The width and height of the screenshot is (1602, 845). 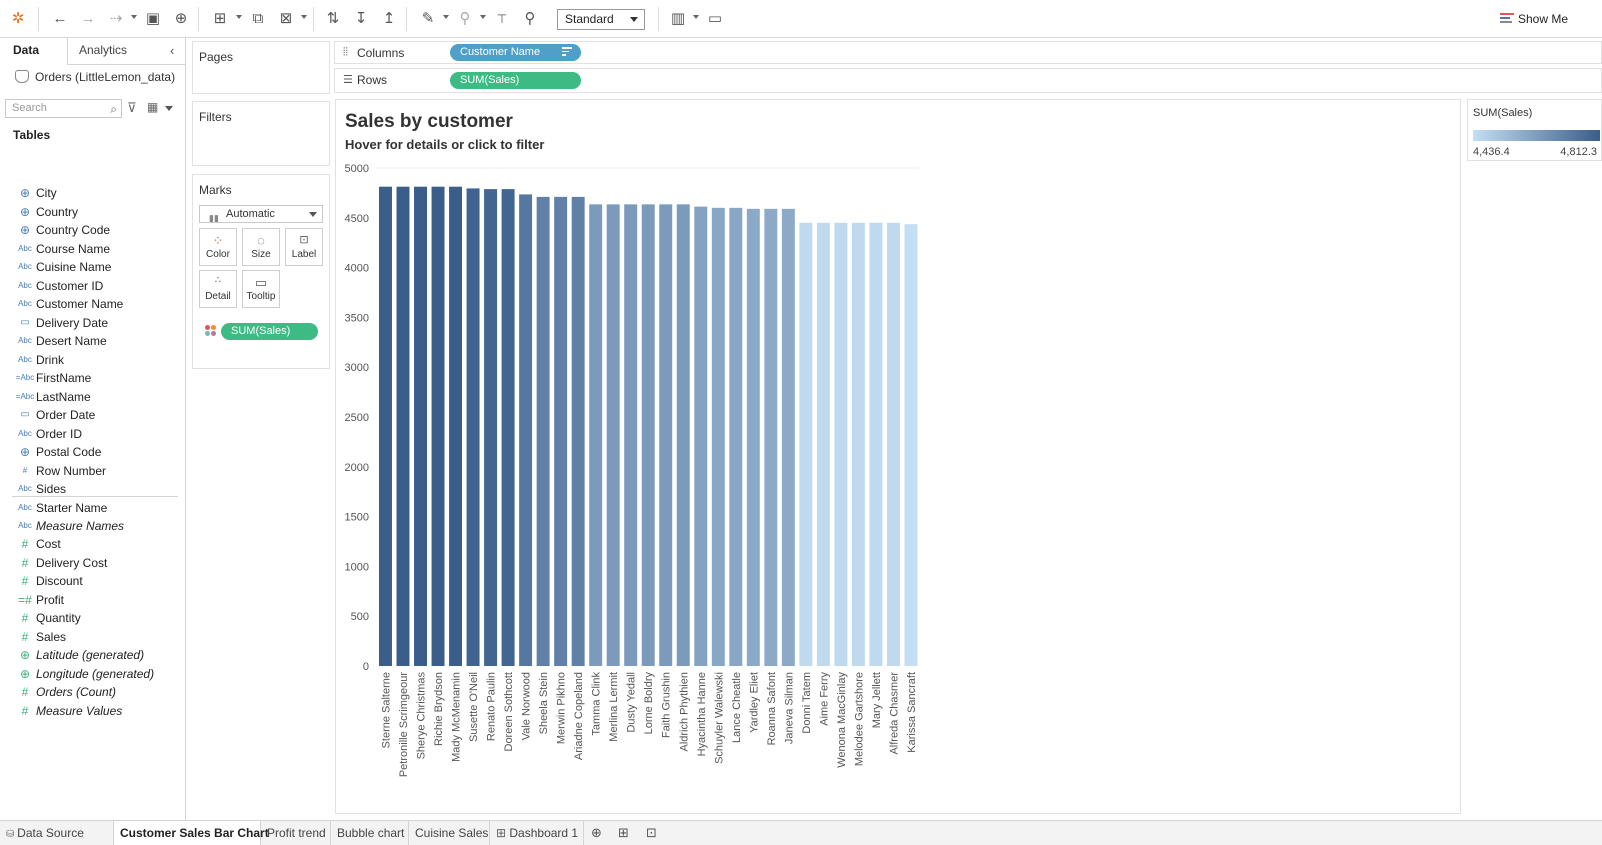 I want to click on swap-icon: ⇅, so click(x=333, y=18).